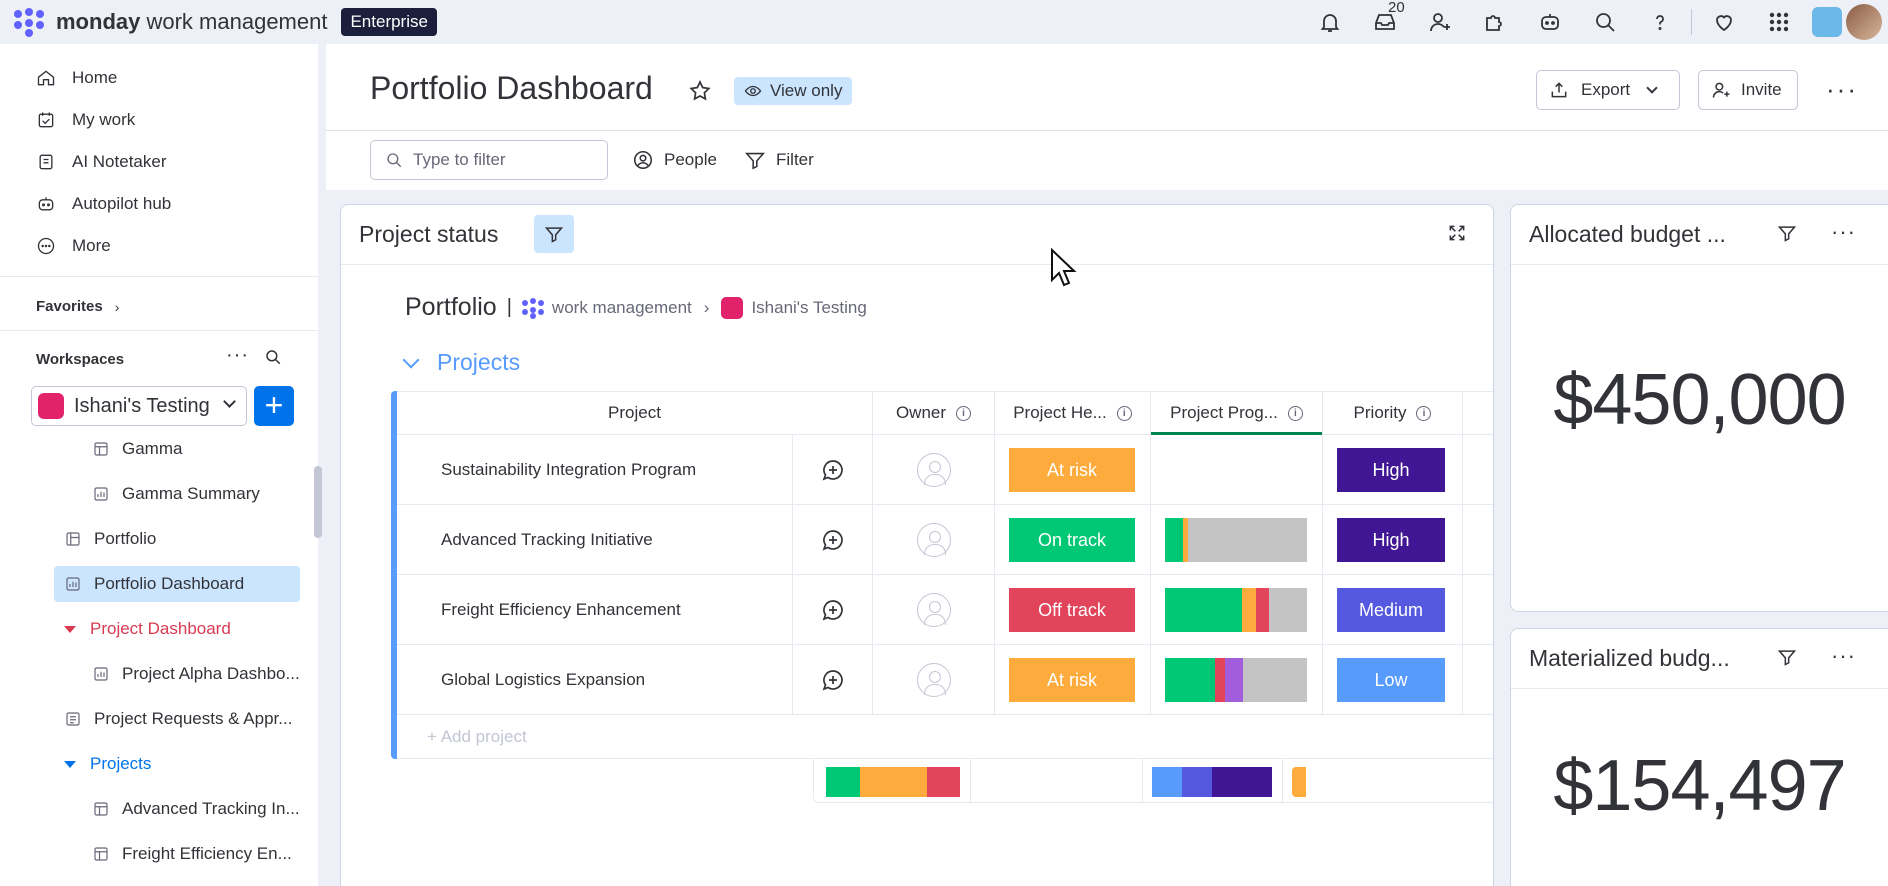 This screenshot has width=1888, height=886. I want to click on search-icon, so click(394, 160).